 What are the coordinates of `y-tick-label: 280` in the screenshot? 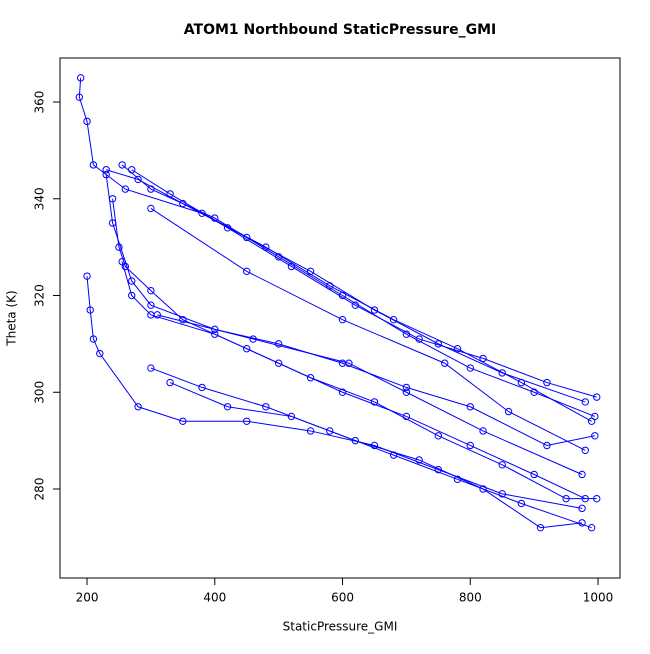 It's located at (40, 489).